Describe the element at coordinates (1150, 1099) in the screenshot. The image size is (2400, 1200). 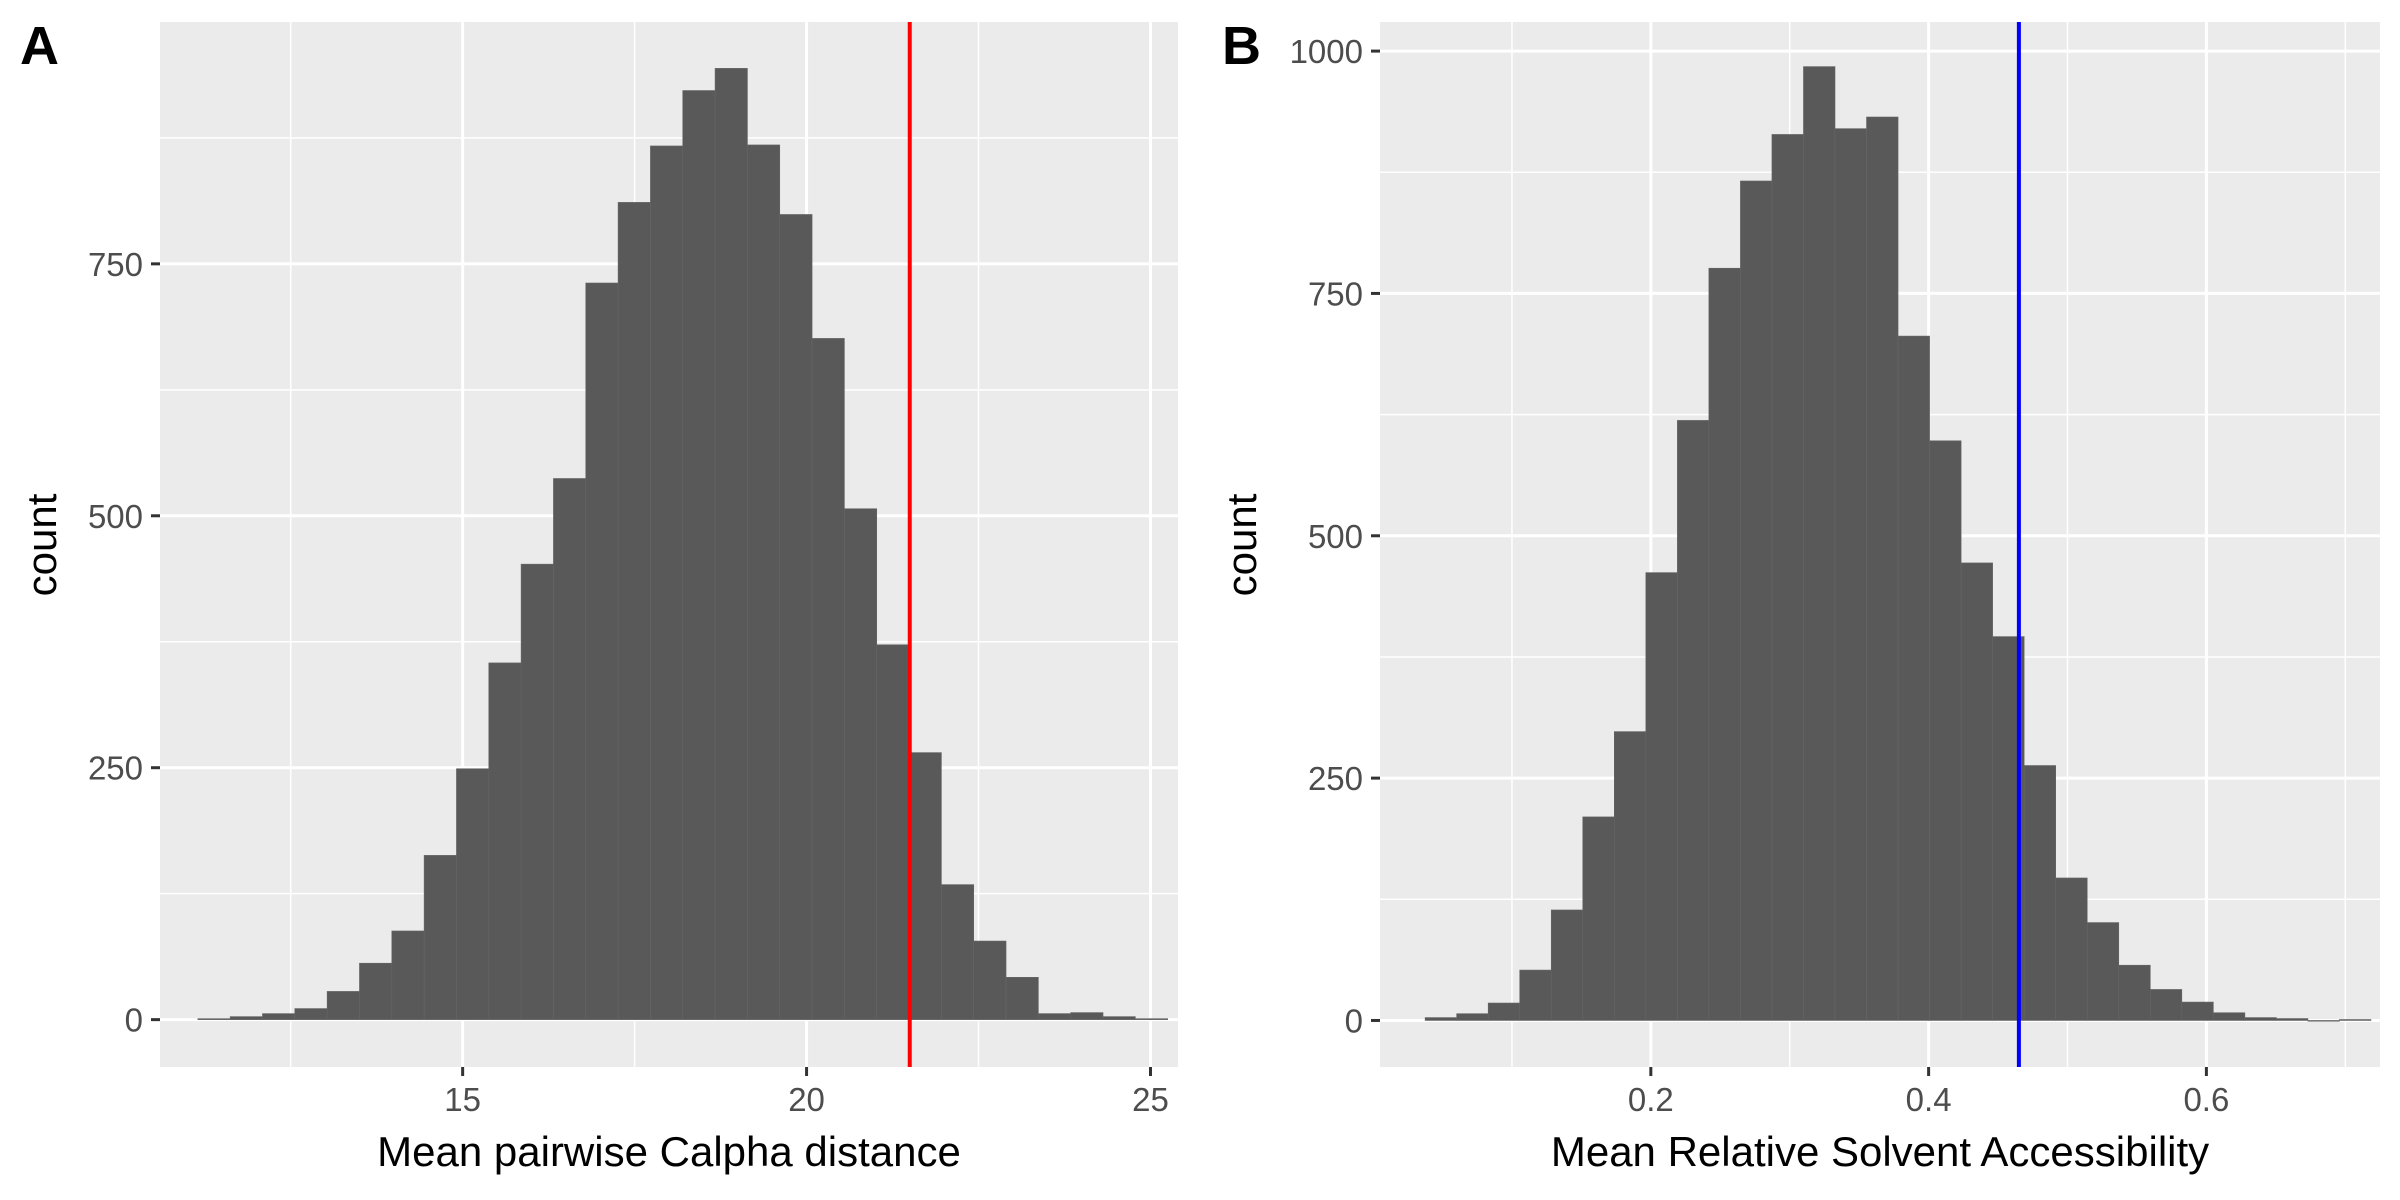
I see `x-tick-label: 25` at that location.